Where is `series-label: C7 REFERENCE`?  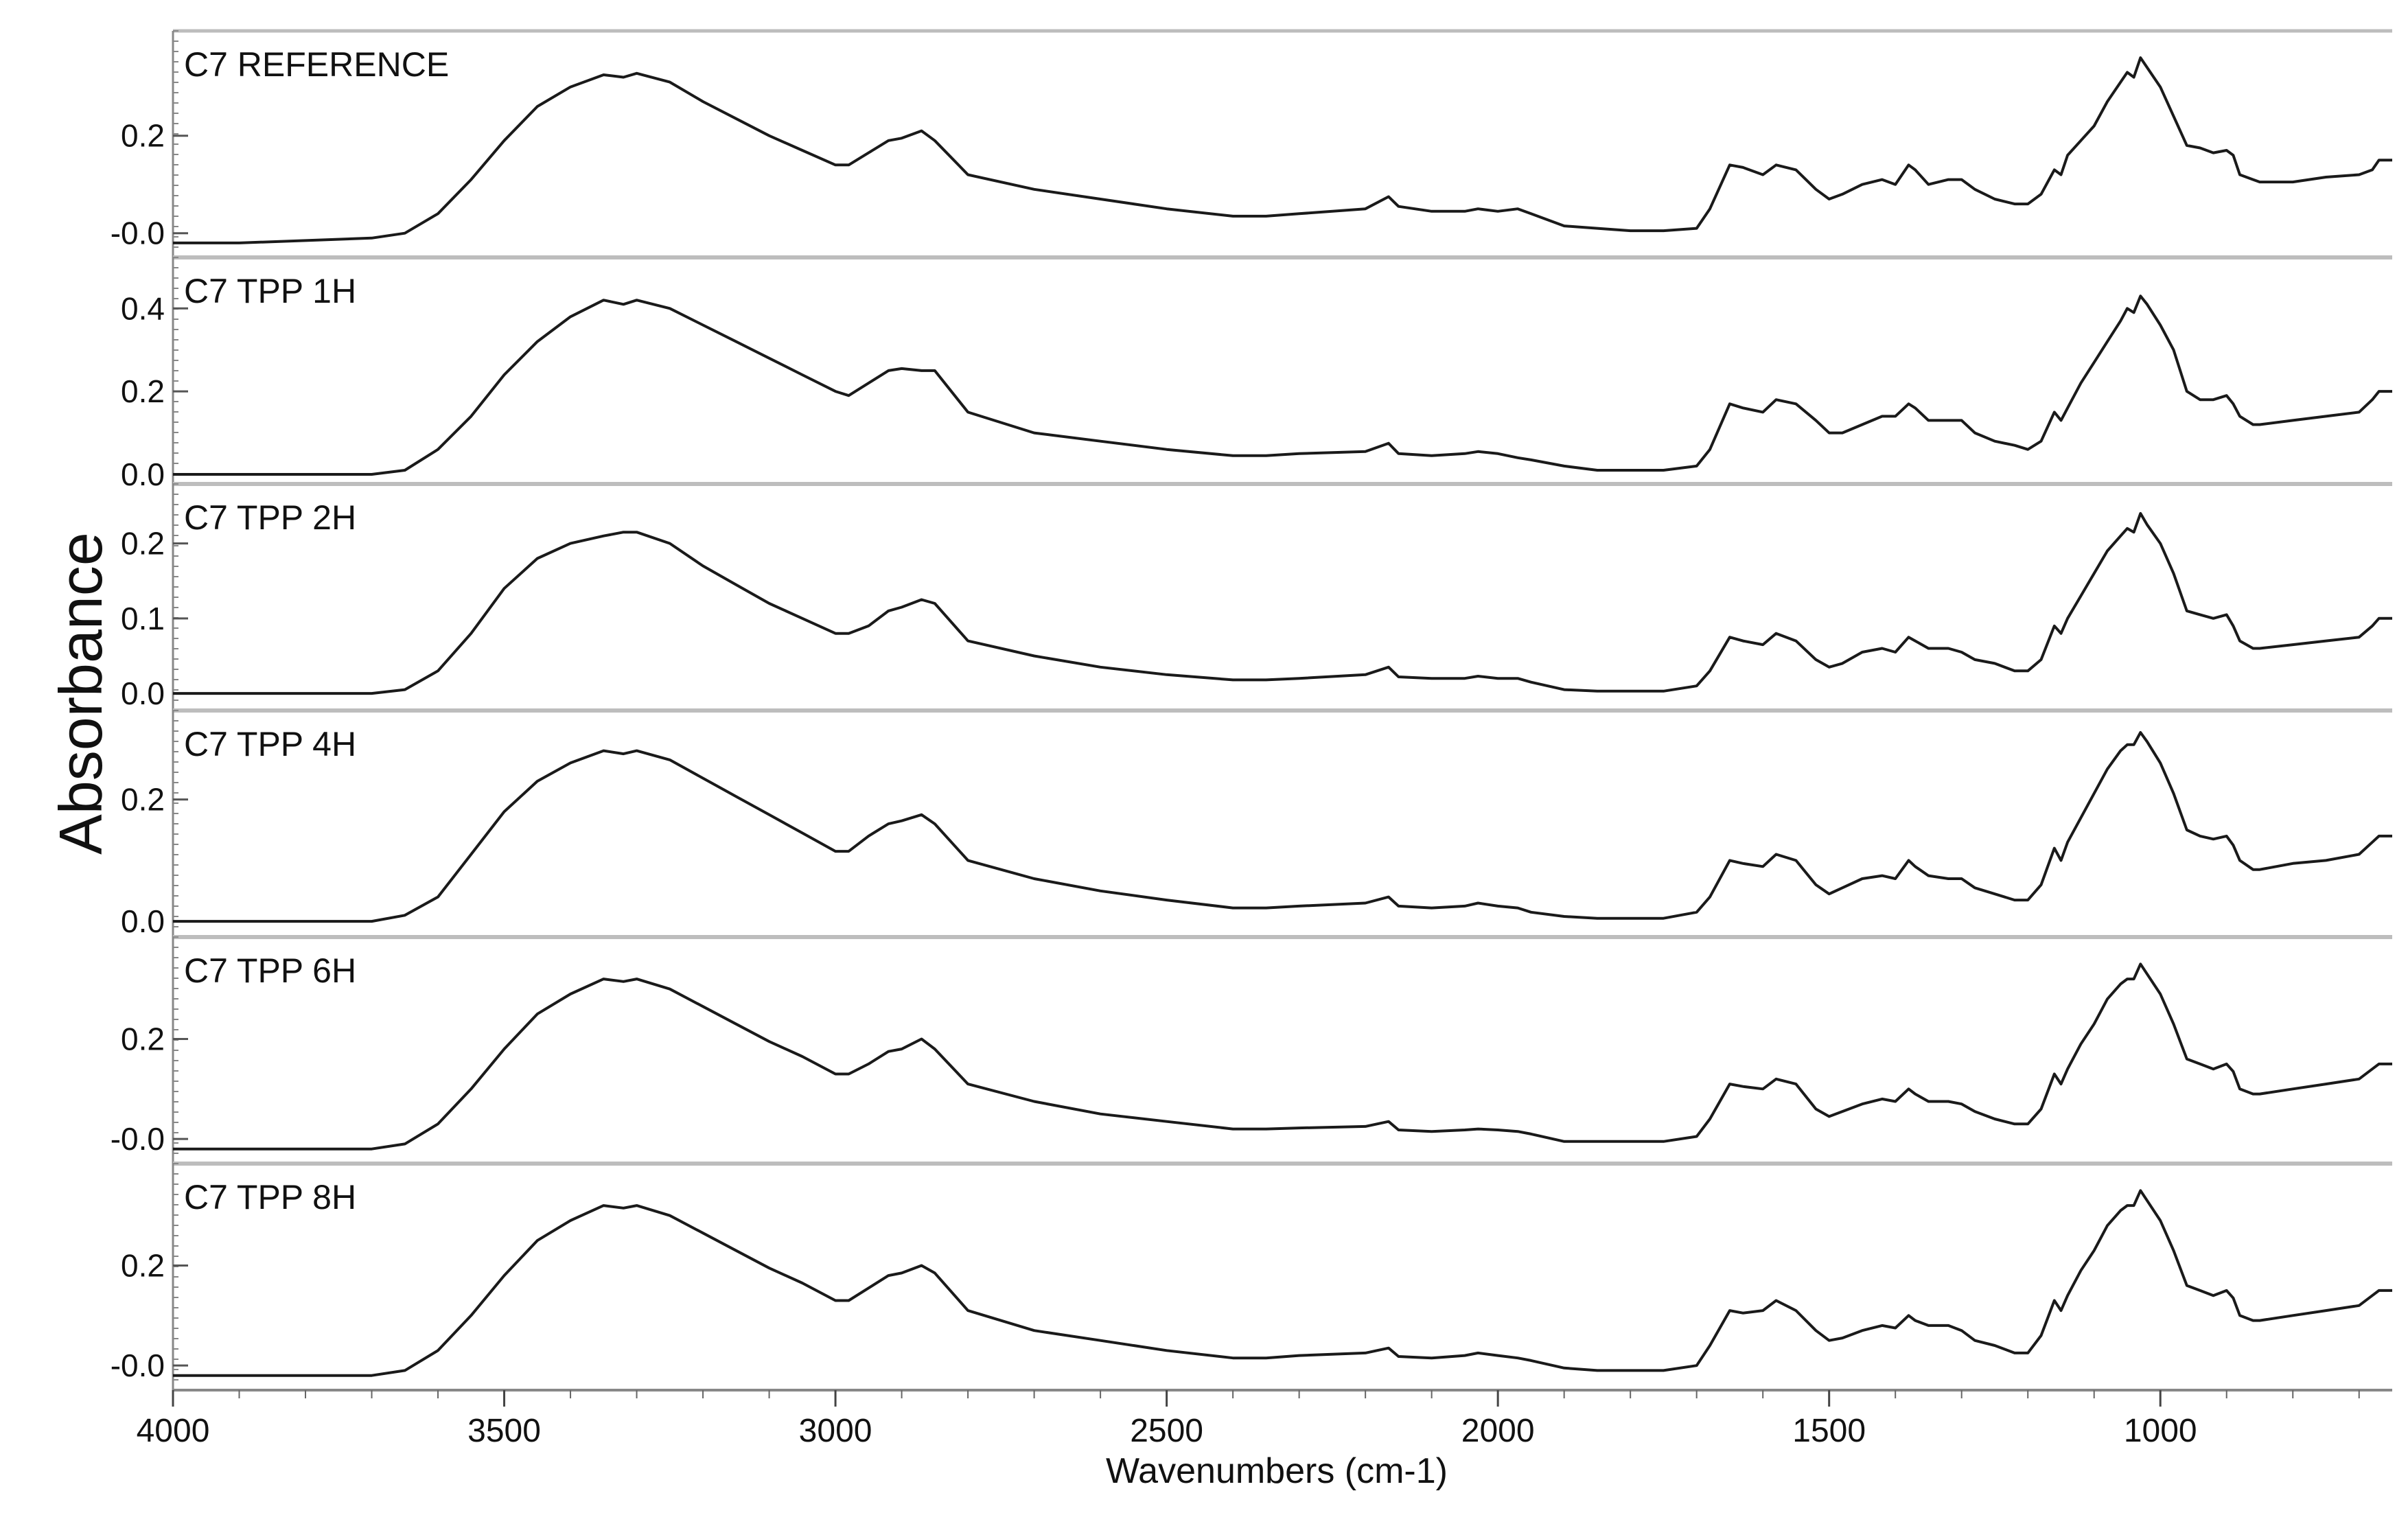 series-label: C7 REFERENCE is located at coordinates (316, 64).